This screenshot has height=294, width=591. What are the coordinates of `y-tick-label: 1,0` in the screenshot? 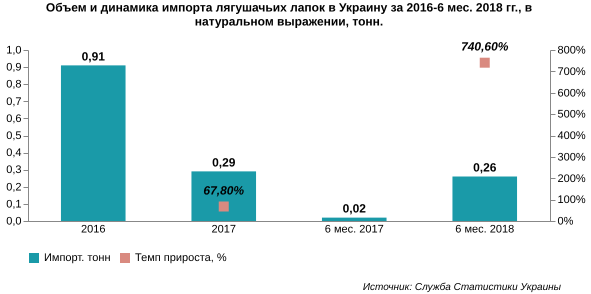 It's located at (14, 50).